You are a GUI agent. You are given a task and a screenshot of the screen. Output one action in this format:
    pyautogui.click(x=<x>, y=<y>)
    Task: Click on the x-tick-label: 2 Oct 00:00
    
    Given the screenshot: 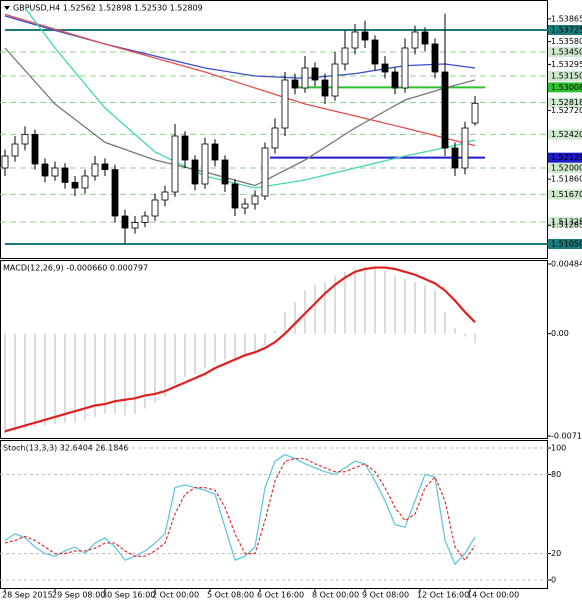 What is the action you would take?
    pyautogui.click(x=175, y=595)
    